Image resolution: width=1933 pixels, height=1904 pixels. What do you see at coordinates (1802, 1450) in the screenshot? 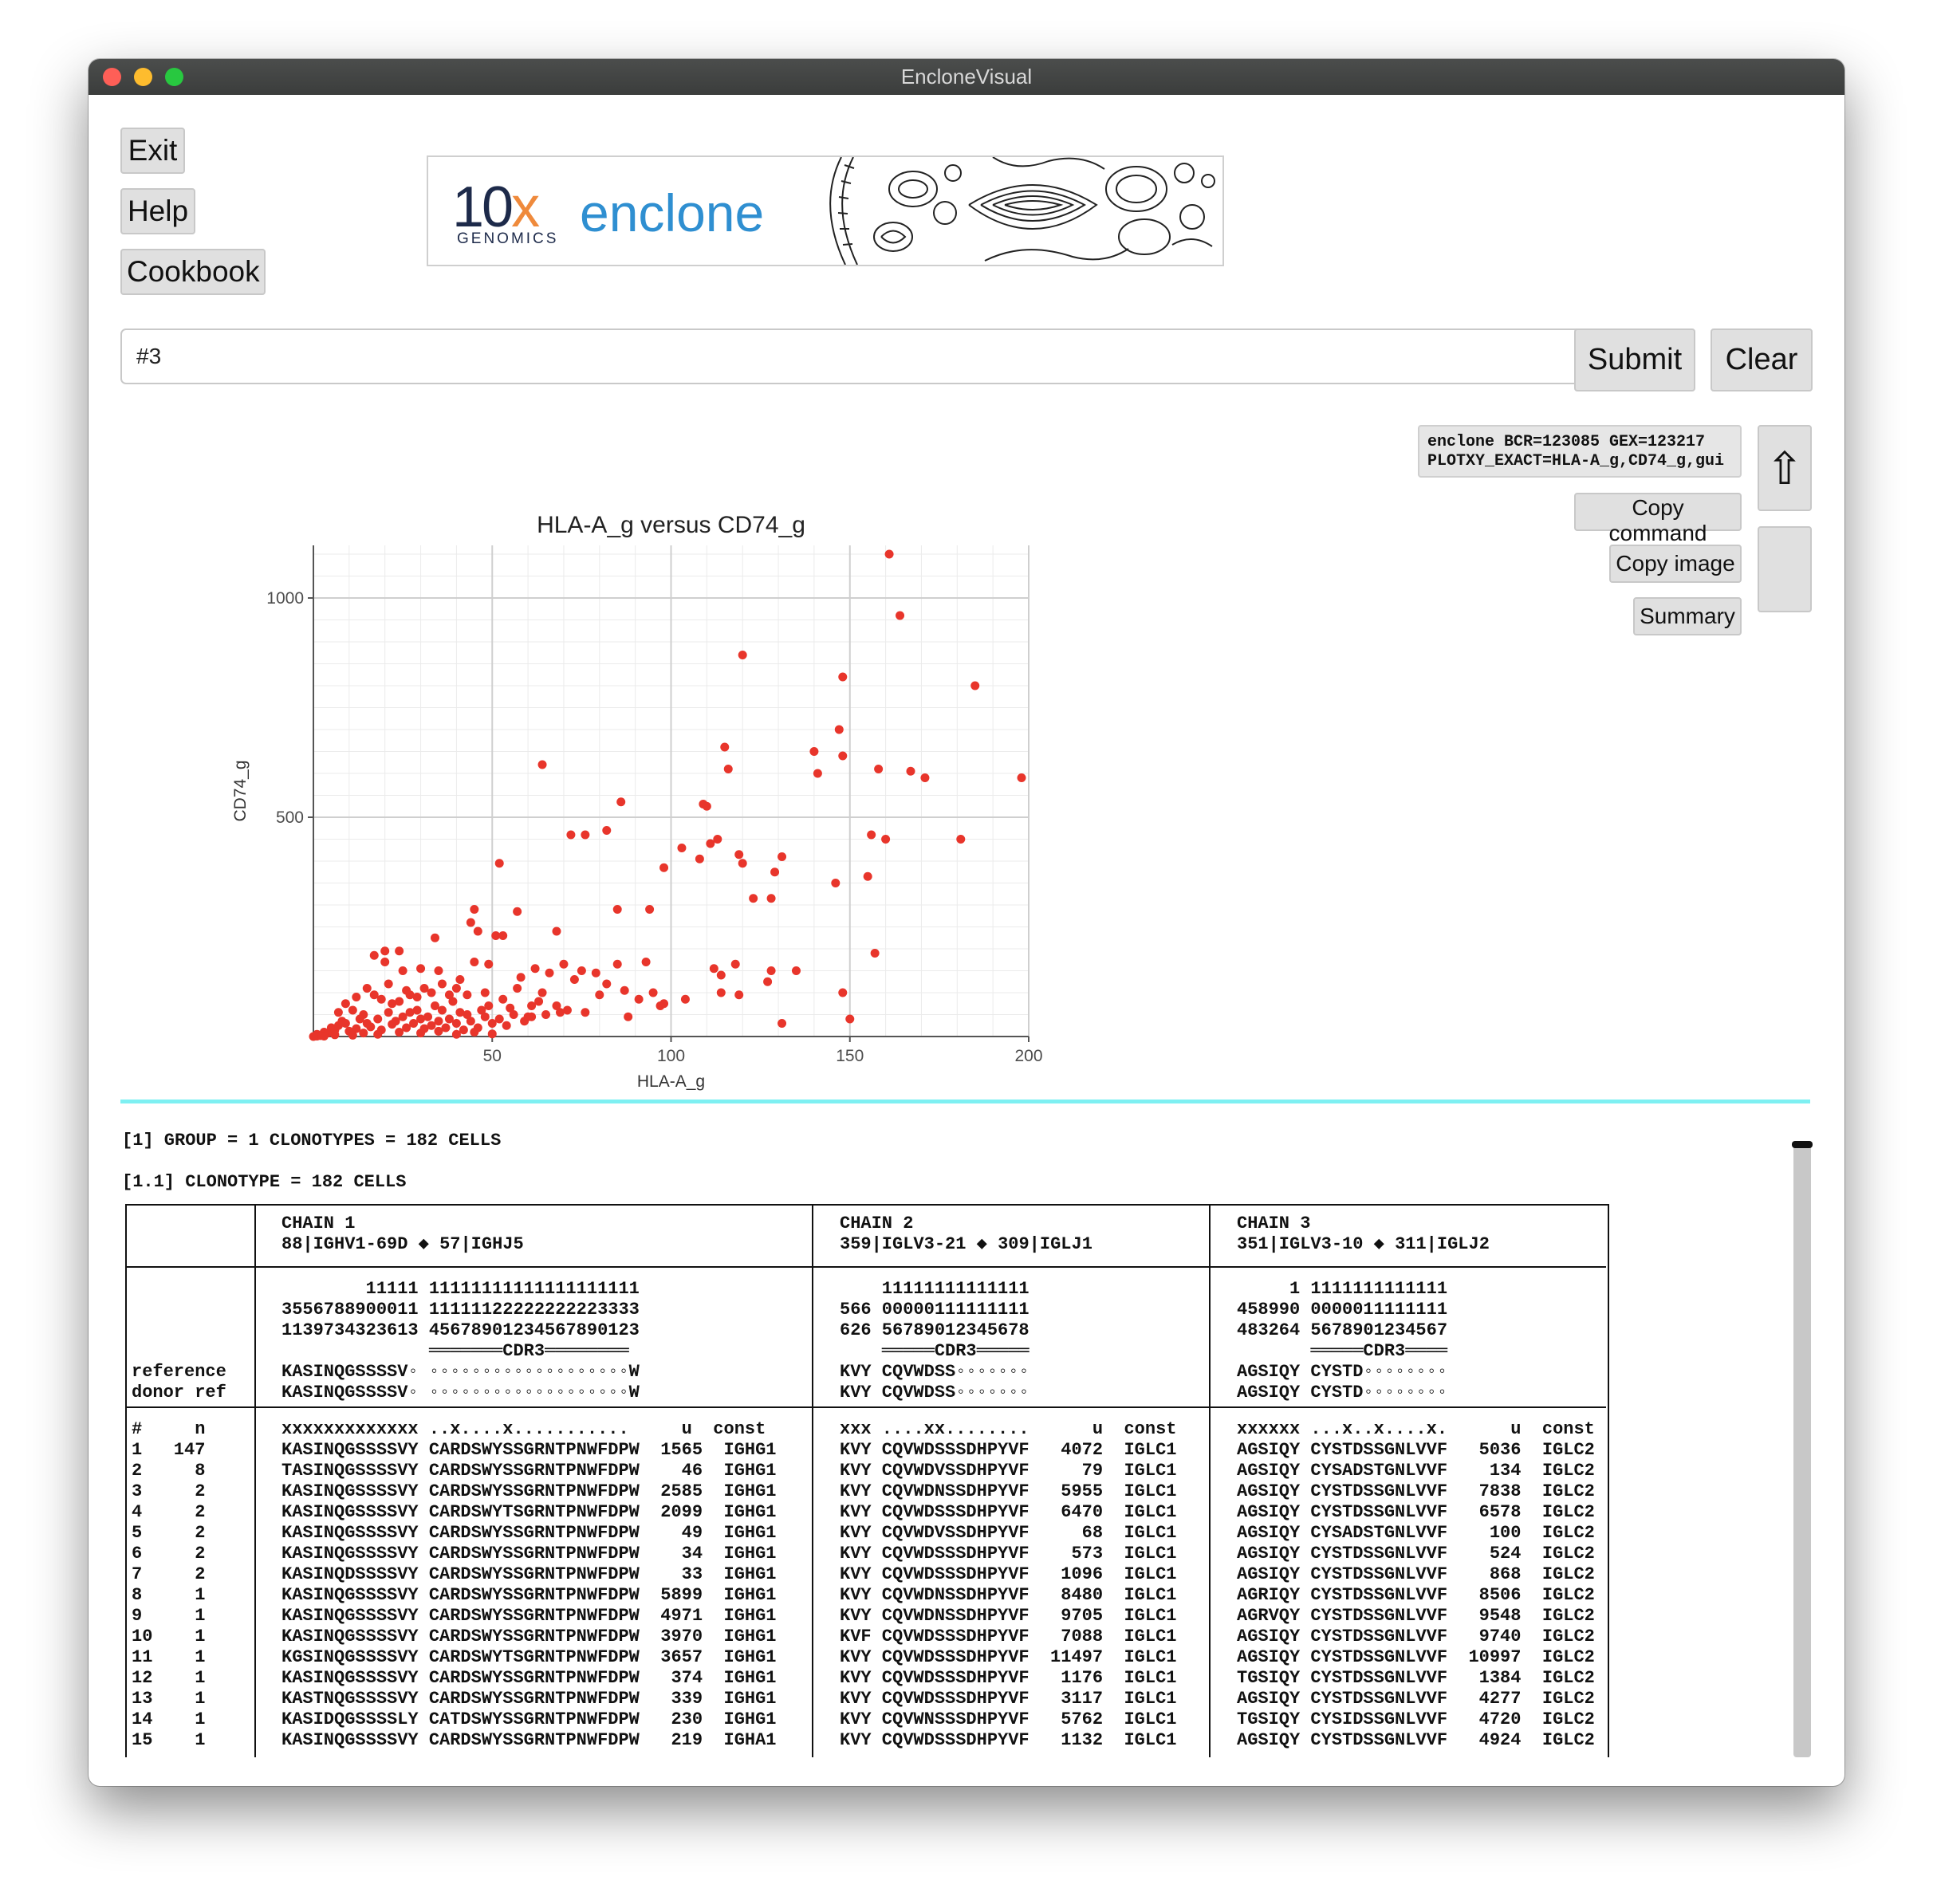
I see `output-scrollbar` at bounding box center [1802, 1450].